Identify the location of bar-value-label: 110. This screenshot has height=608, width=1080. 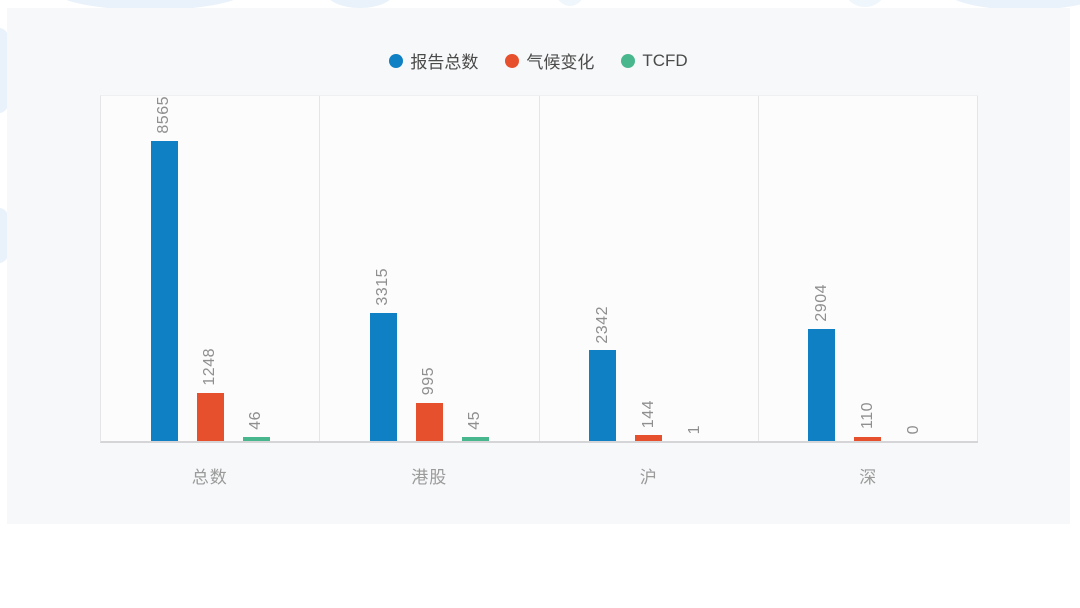
(867, 416).